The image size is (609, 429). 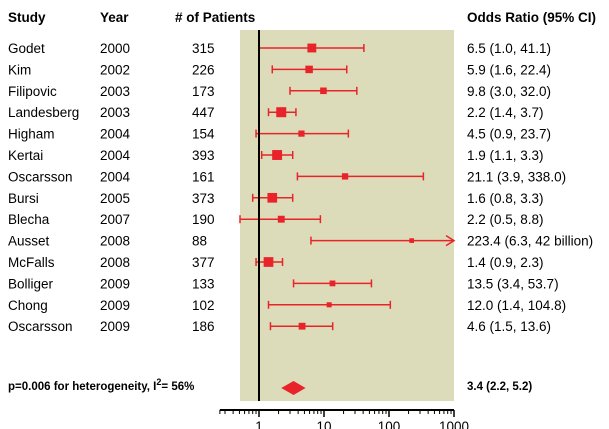 I want to click on study-row: Bolliger 2009 133 13.5 (3.4, 53.7), so click(x=283, y=283).